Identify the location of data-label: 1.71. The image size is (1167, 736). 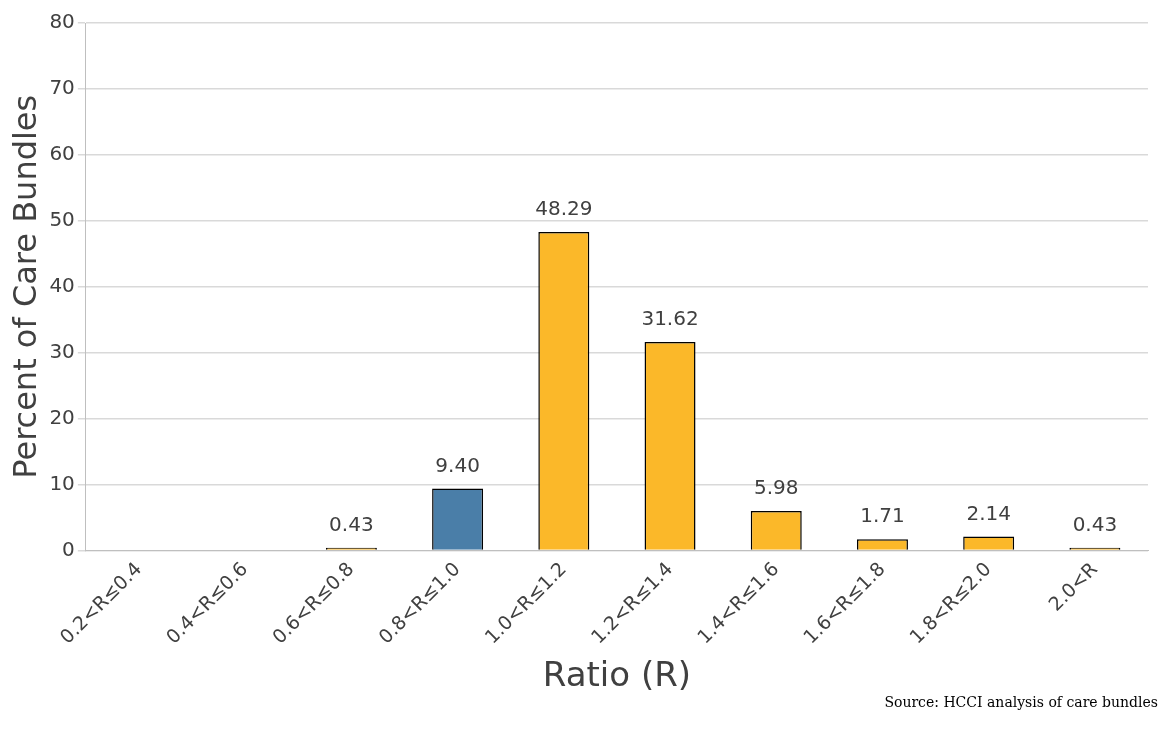
(882, 515).